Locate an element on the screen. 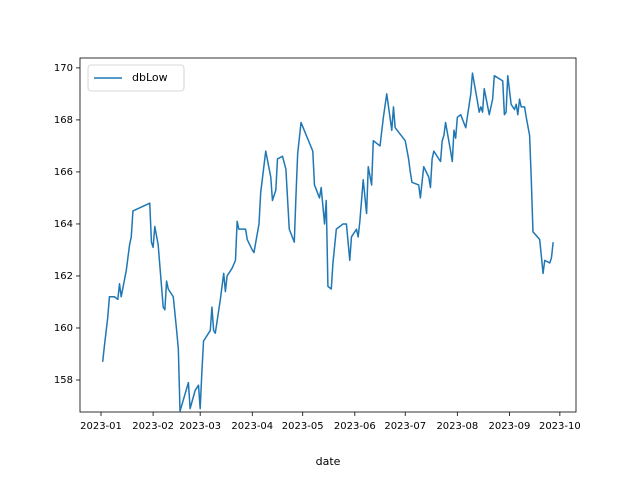  legend-box is located at coordinates (136, 78).